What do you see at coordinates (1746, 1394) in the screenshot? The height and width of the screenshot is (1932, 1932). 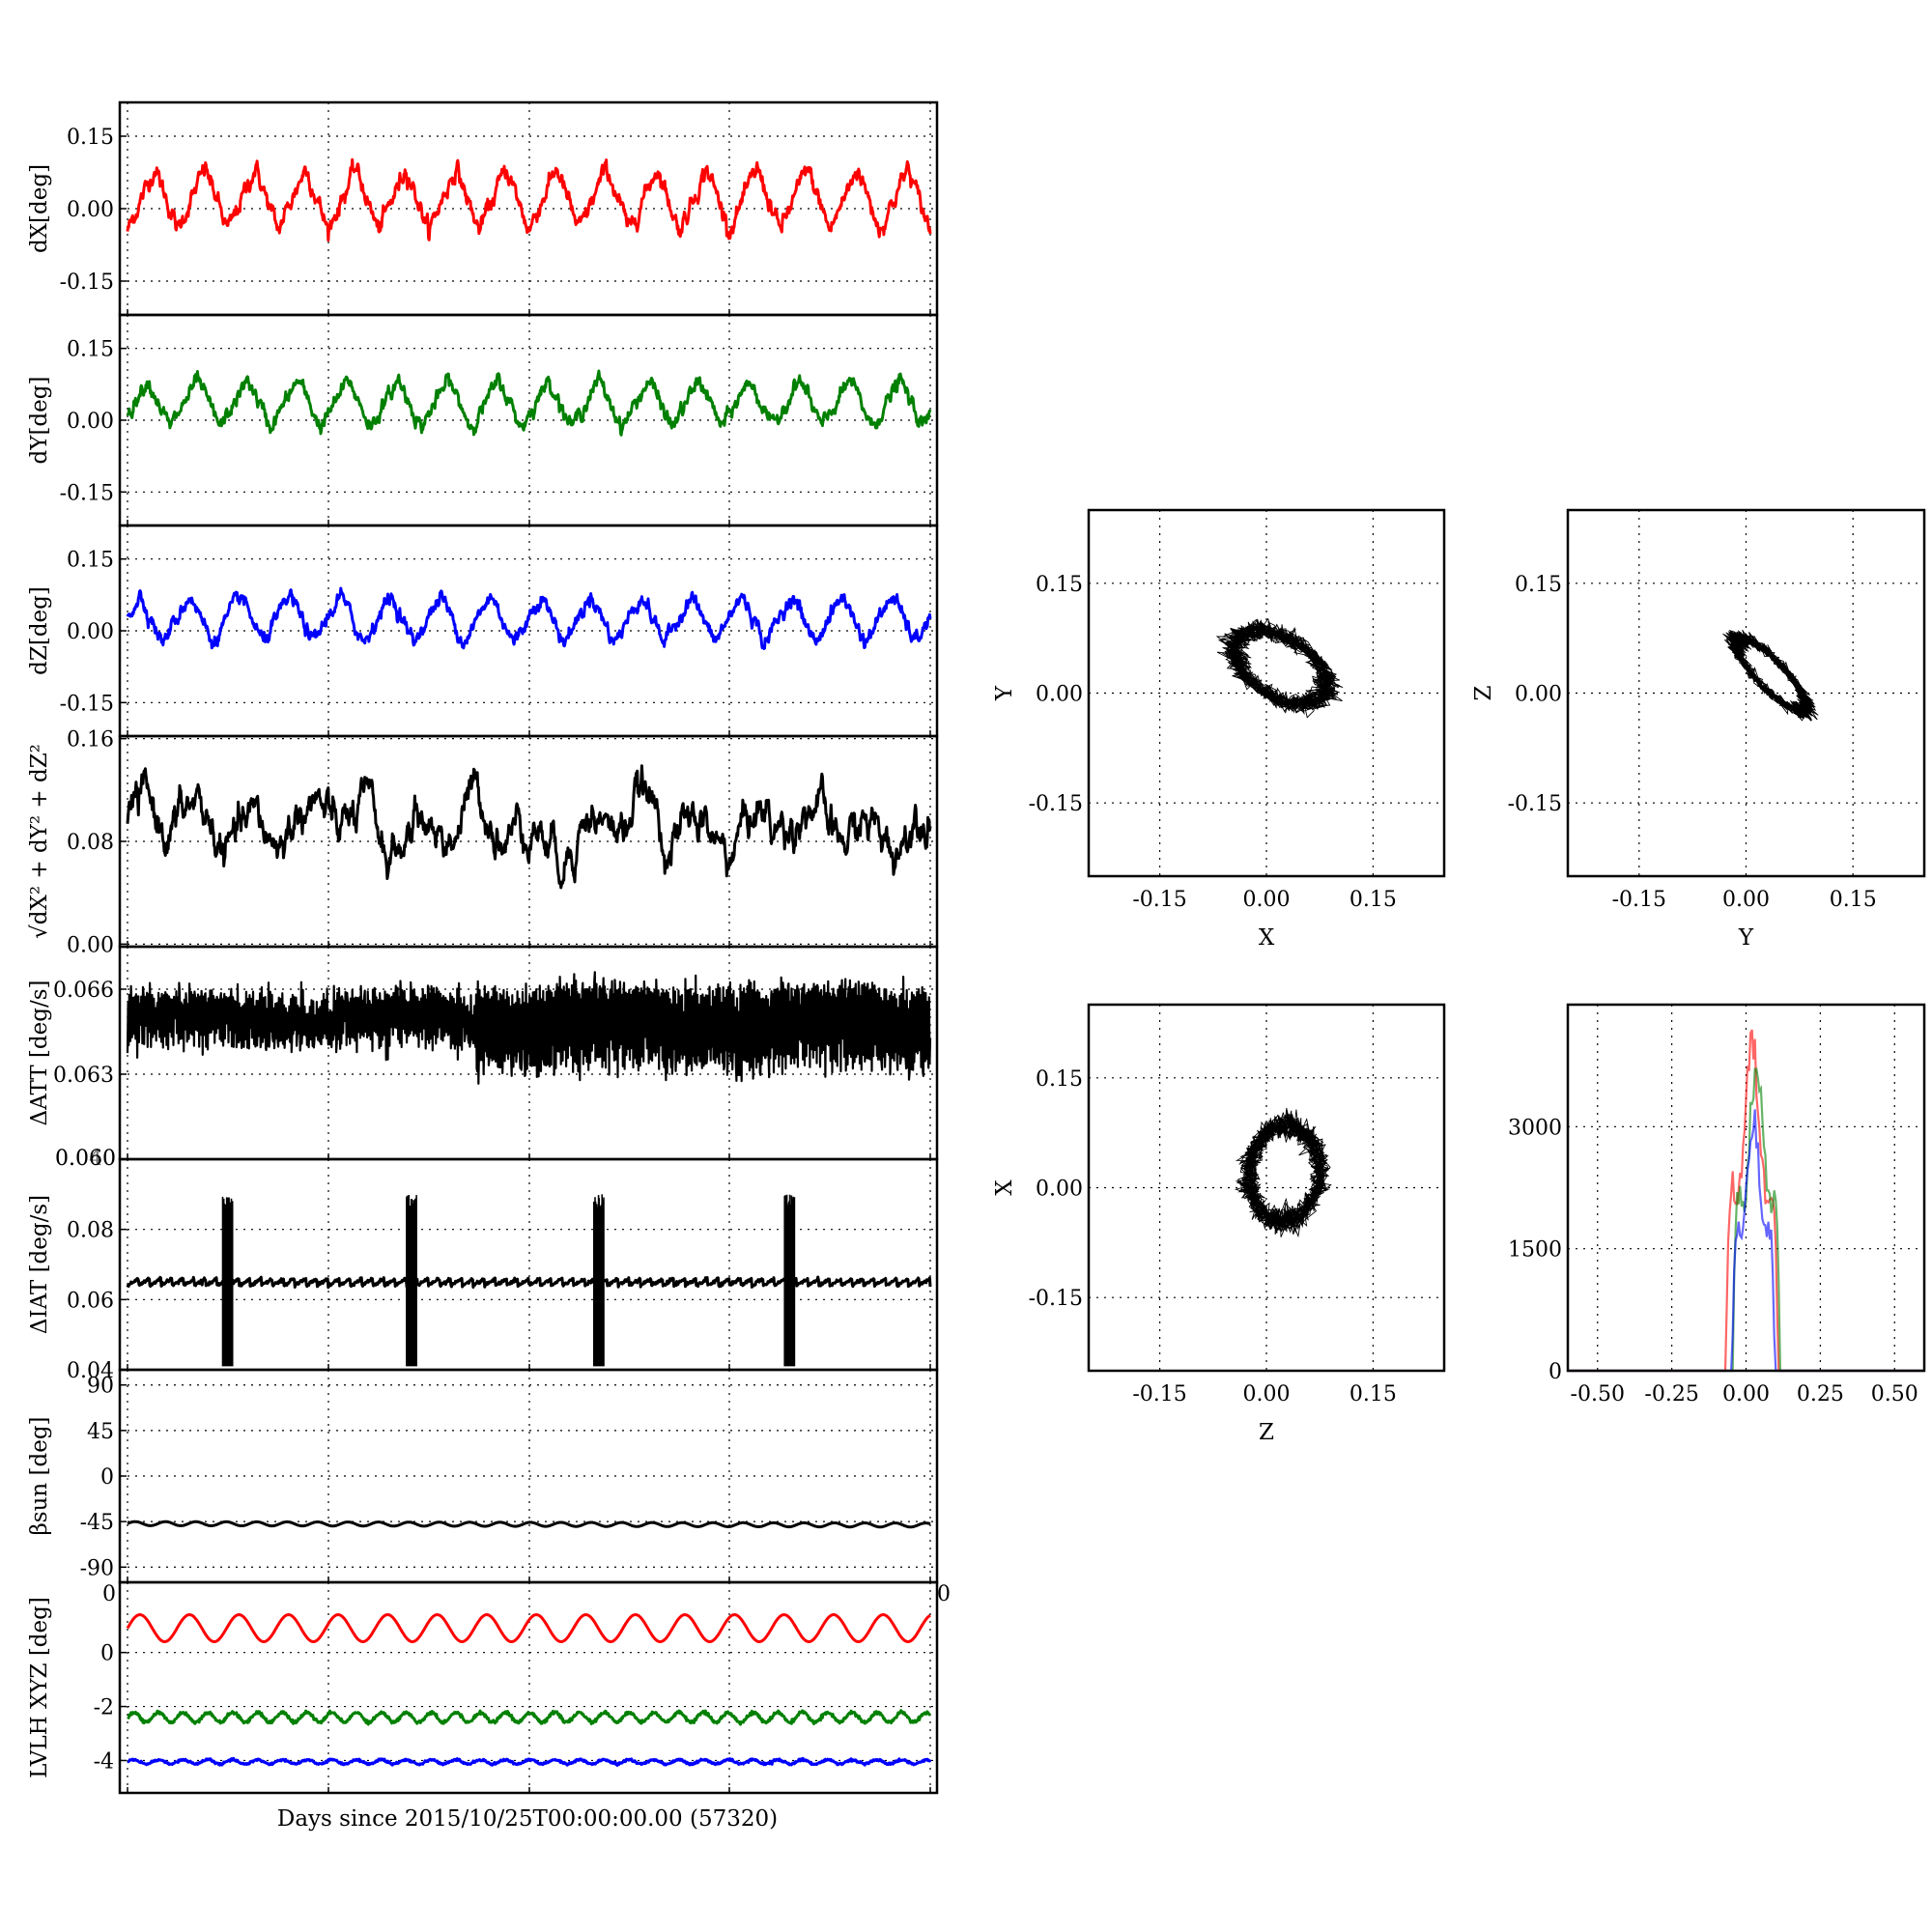 I see `panel-hist-xtick-label-2: 0.00` at bounding box center [1746, 1394].